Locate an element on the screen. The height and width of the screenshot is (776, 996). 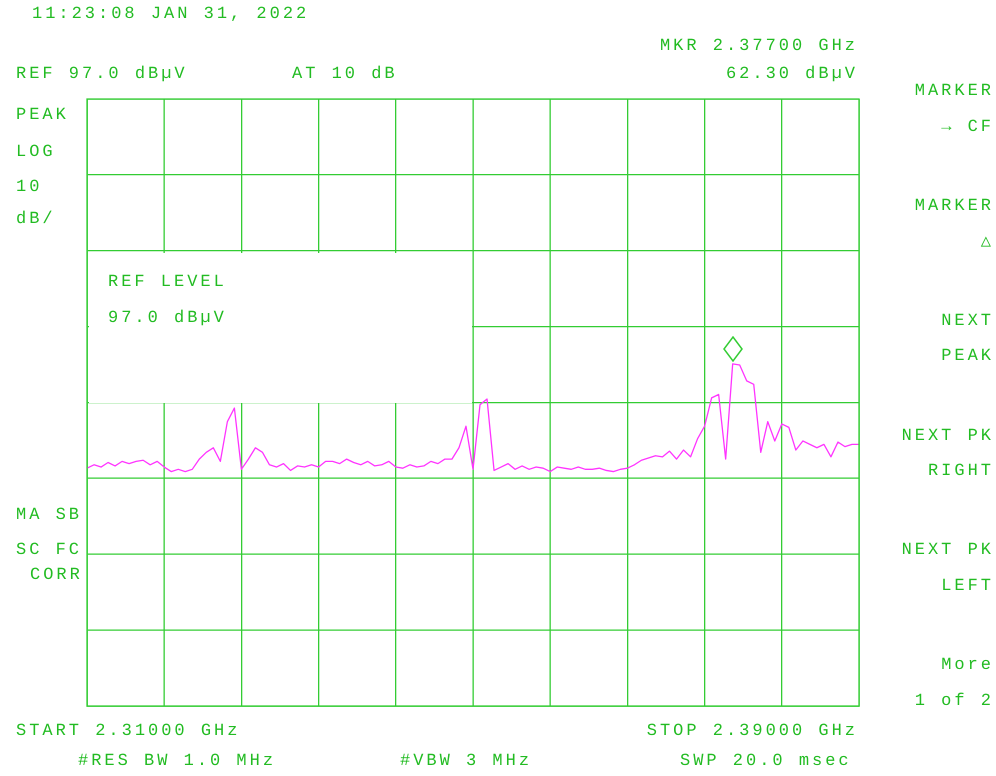
text: MKR 2.37700 GHz is located at coordinates (759, 47).